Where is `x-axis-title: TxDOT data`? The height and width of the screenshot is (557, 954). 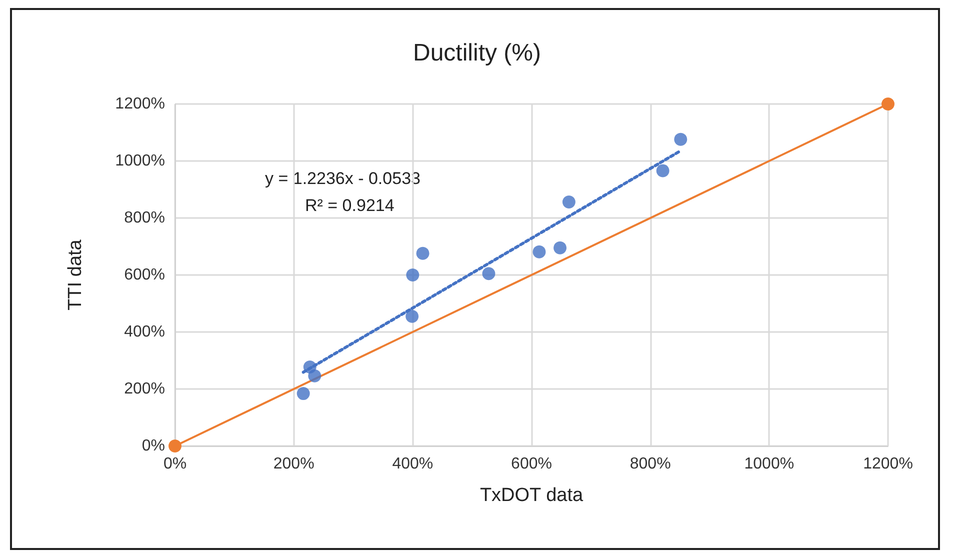
x-axis-title: TxDOT data is located at coordinates (532, 495).